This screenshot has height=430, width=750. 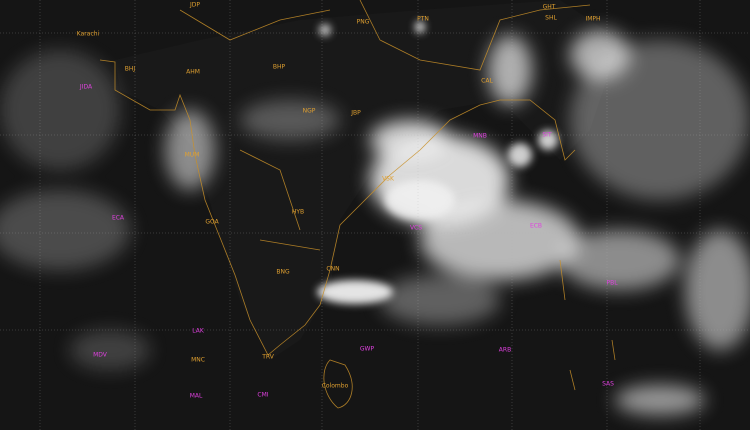 What do you see at coordinates (196, 396) in the screenshot?
I see `map-label-station: MAL` at bounding box center [196, 396].